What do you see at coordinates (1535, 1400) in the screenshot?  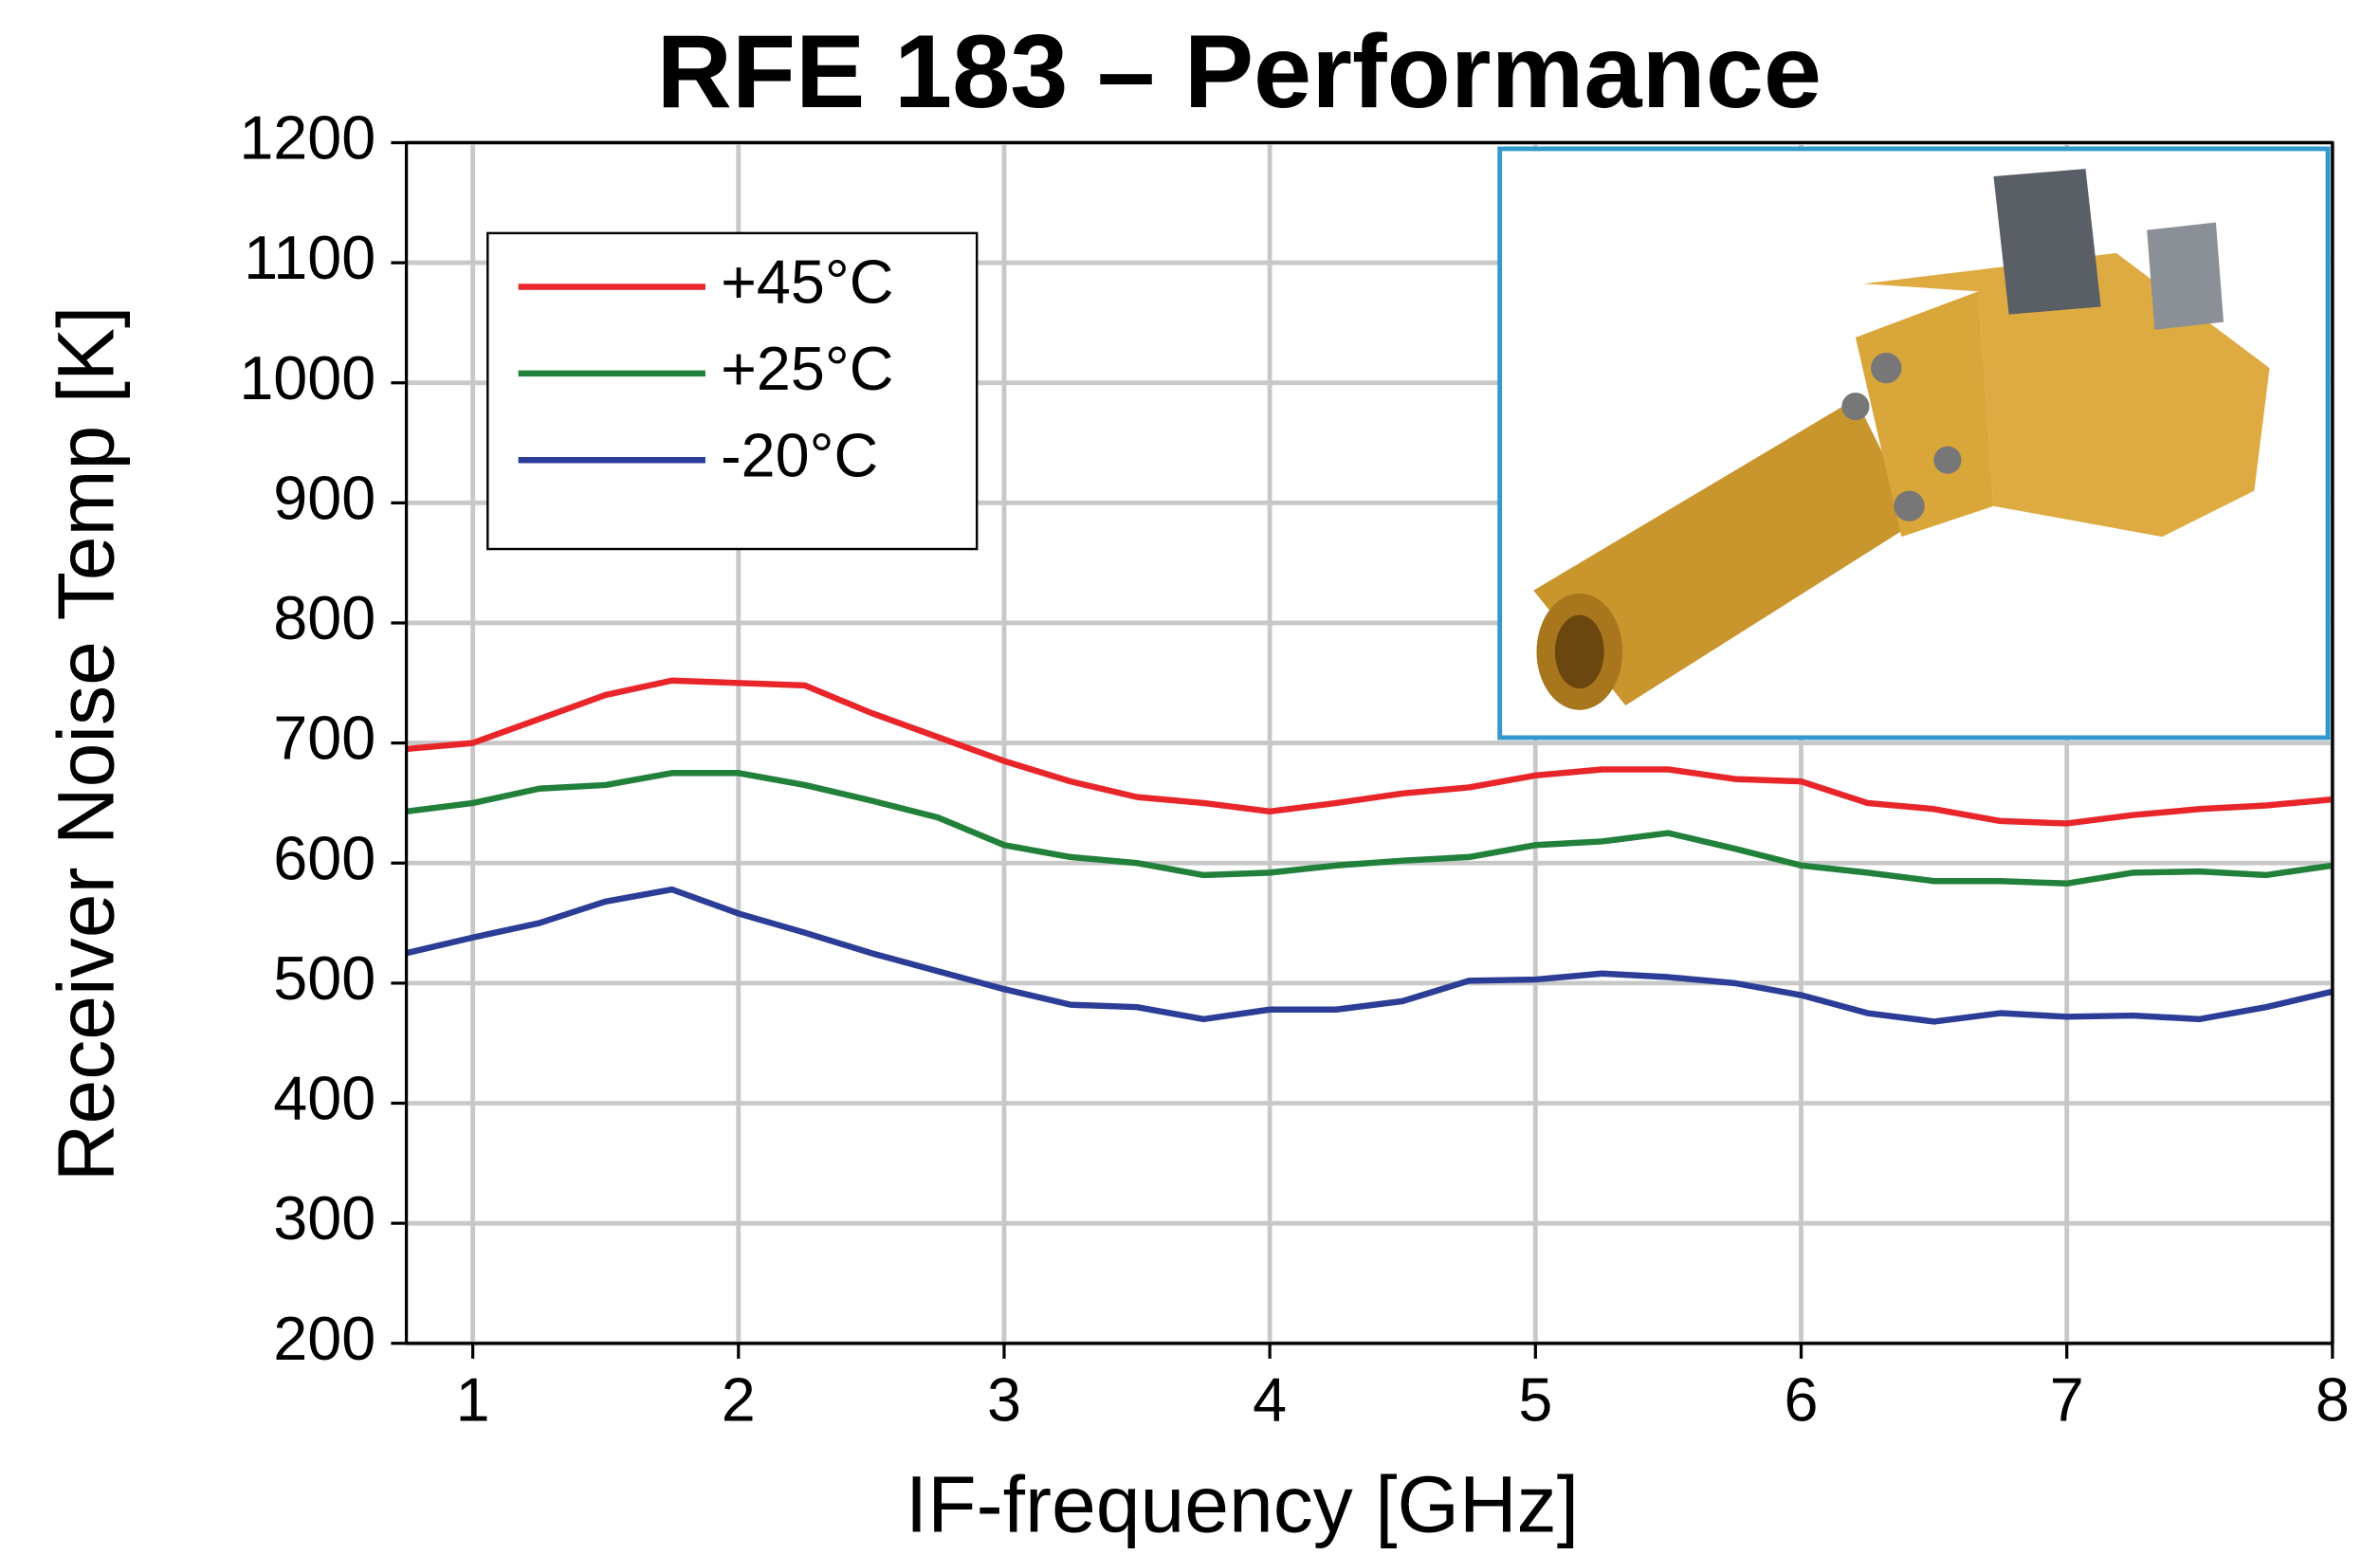 I see `x-tick-label: 5` at bounding box center [1535, 1400].